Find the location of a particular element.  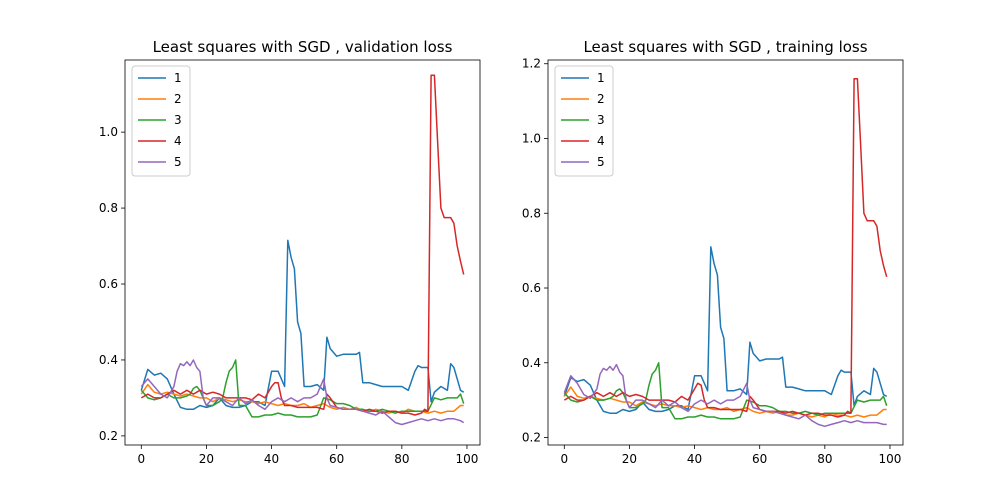

chart-title: Least squares with SGD , training loss is located at coordinates (725, 47).